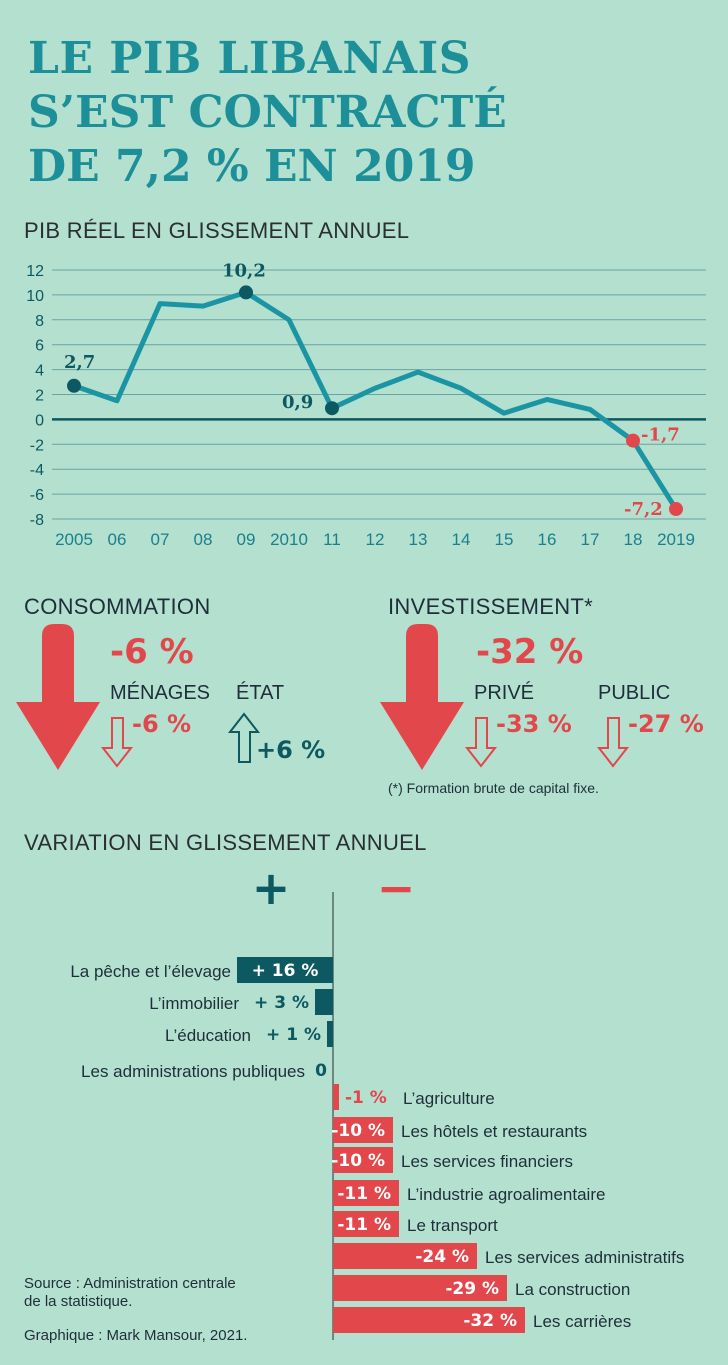  I want to click on bar-value-label: -1 %, so click(366, 1098).